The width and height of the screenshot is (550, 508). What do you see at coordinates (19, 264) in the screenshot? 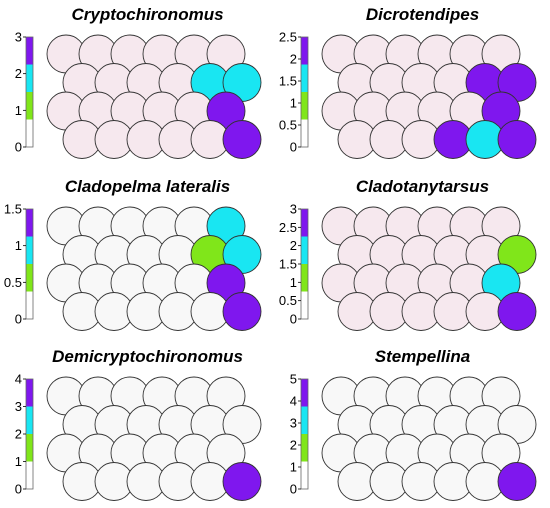
I see `colorbar: 0 0.5 1 1.5` at bounding box center [19, 264].